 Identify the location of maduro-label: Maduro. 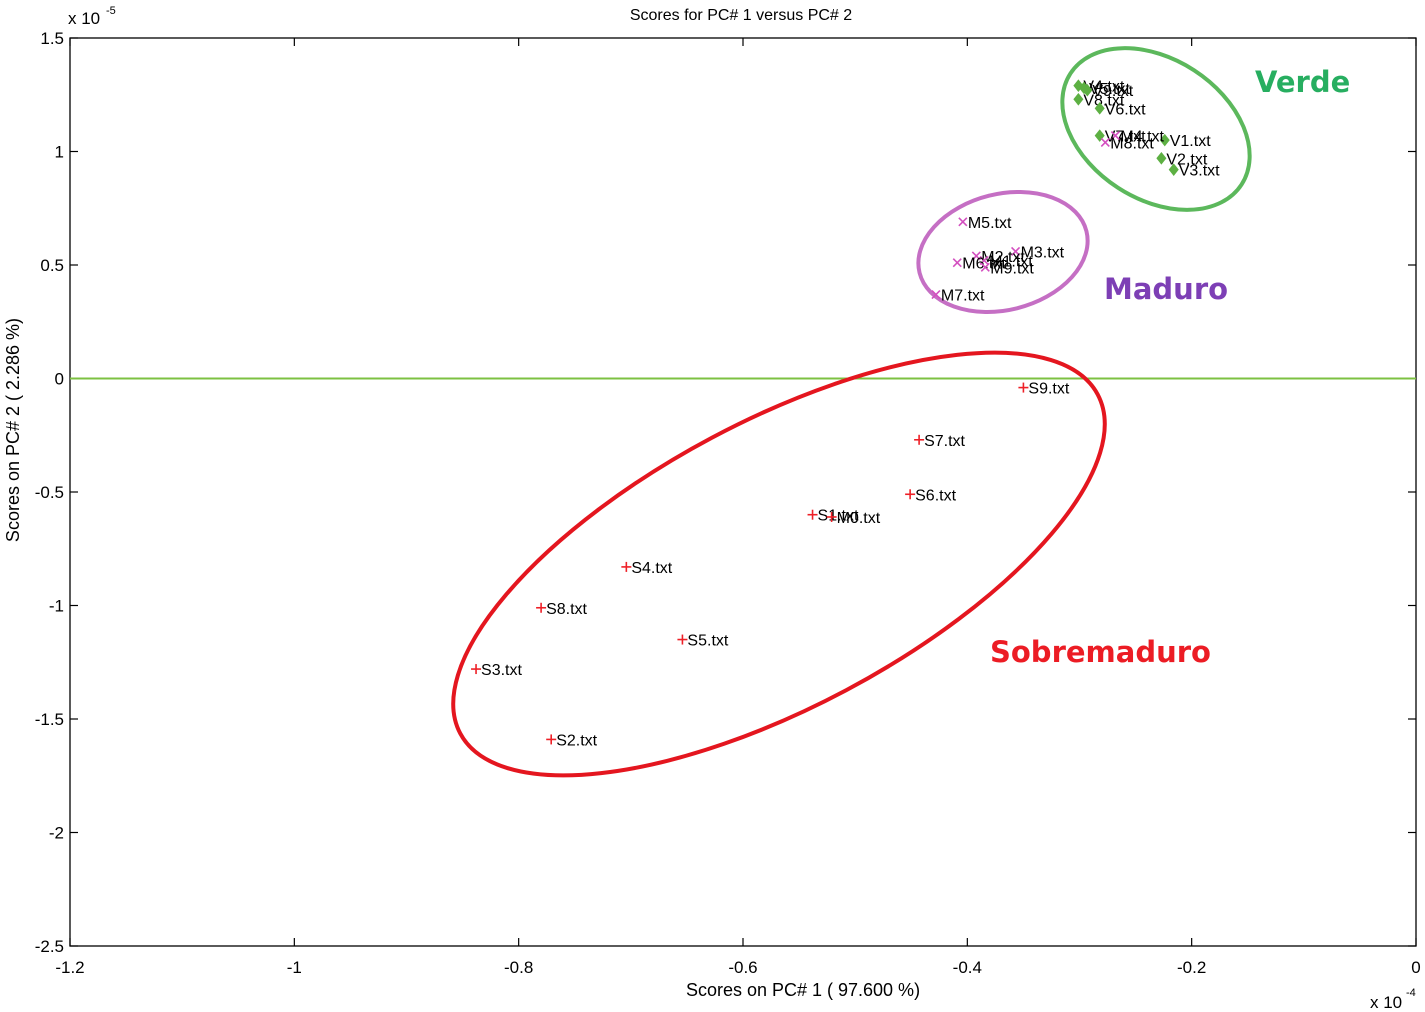
(1166, 289).